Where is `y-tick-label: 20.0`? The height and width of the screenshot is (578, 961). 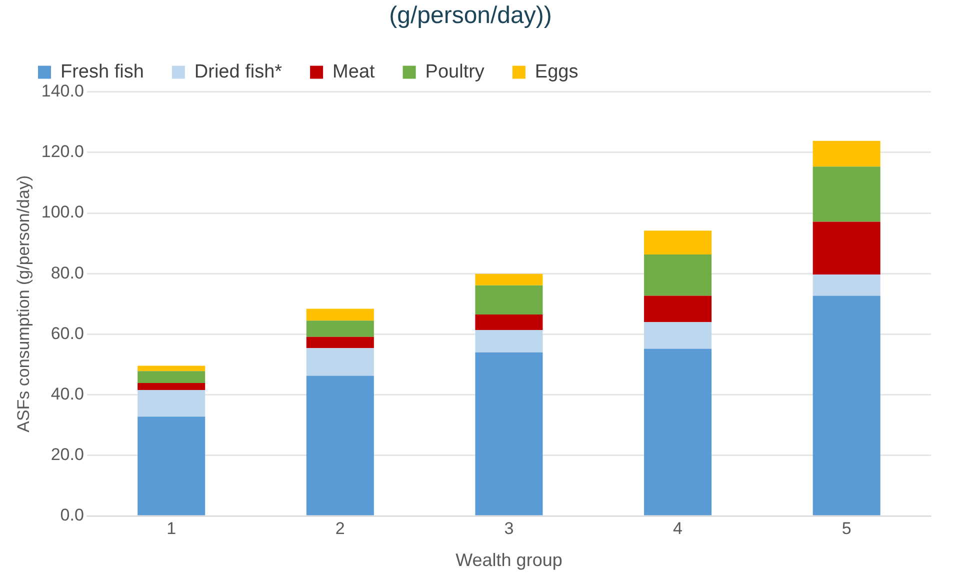 y-tick-label: 20.0 is located at coordinates (67, 454).